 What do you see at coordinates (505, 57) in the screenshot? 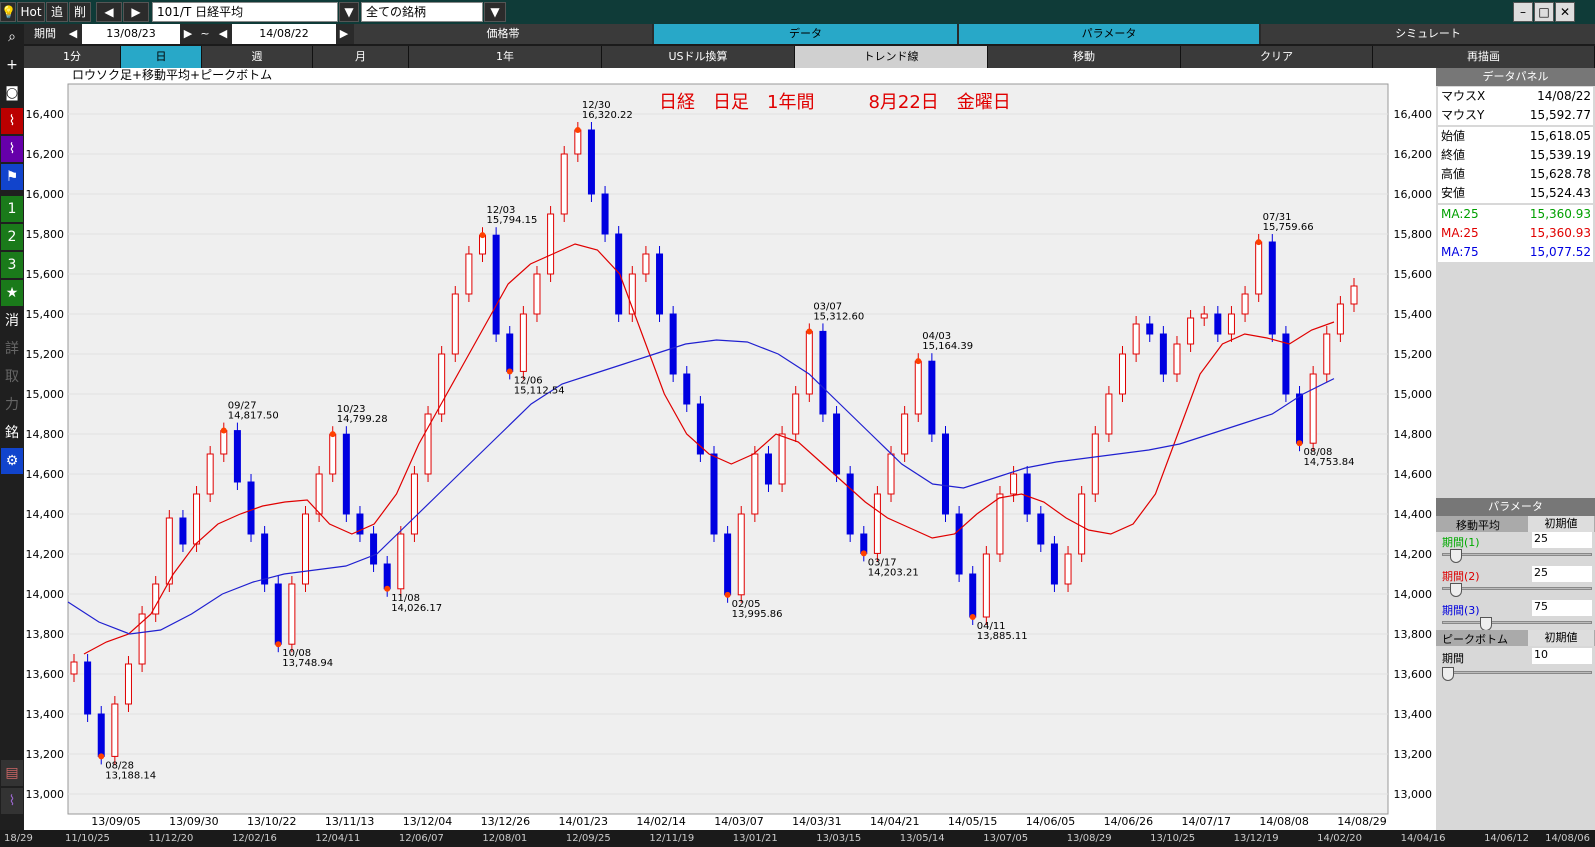
I see `range-1year-button: 1年` at bounding box center [505, 57].